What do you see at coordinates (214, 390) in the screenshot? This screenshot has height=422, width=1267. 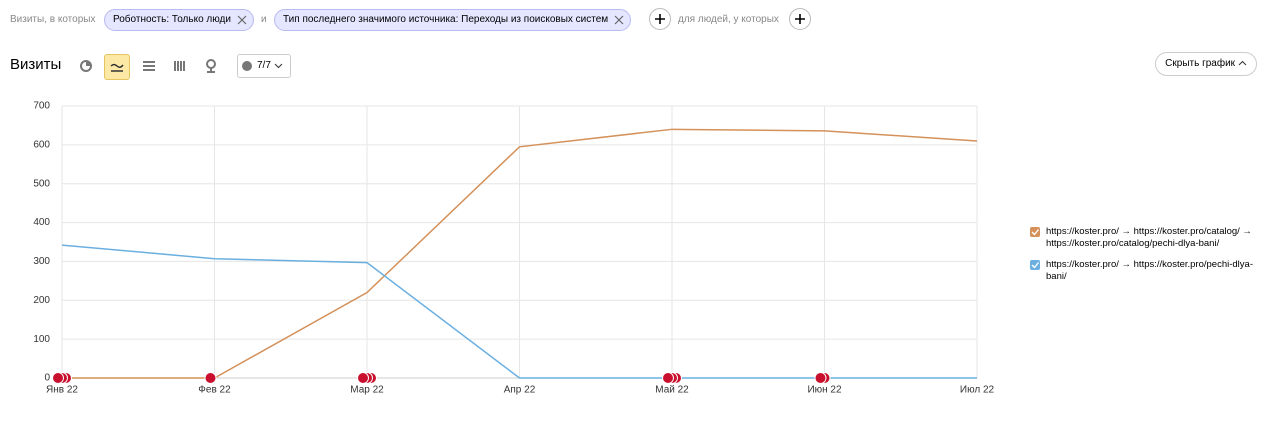 I see `x-tick-label: Фев 22` at bounding box center [214, 390].